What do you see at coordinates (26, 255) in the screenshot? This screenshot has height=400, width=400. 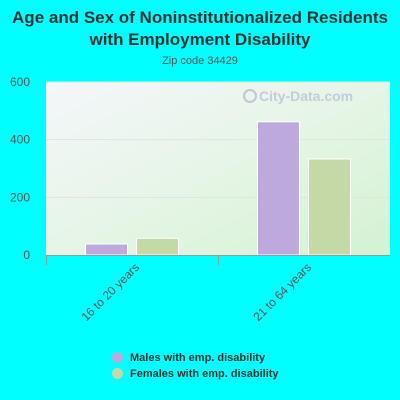 I see `y-tick-label-0: 0` at bounding box center [26, 255].